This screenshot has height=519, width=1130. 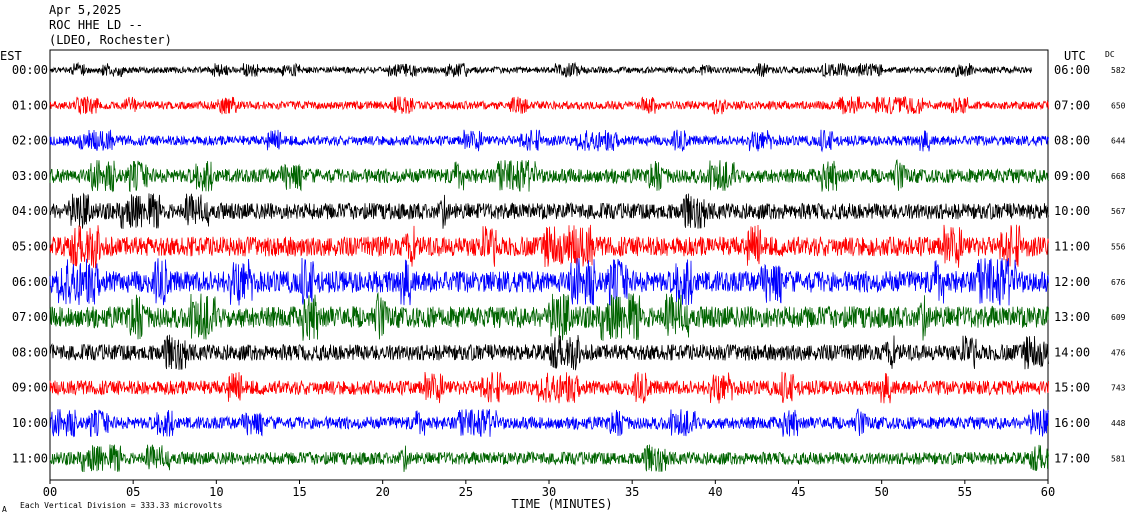 I want to click on dc-value-8: 476, so click(x=1118, y=352).